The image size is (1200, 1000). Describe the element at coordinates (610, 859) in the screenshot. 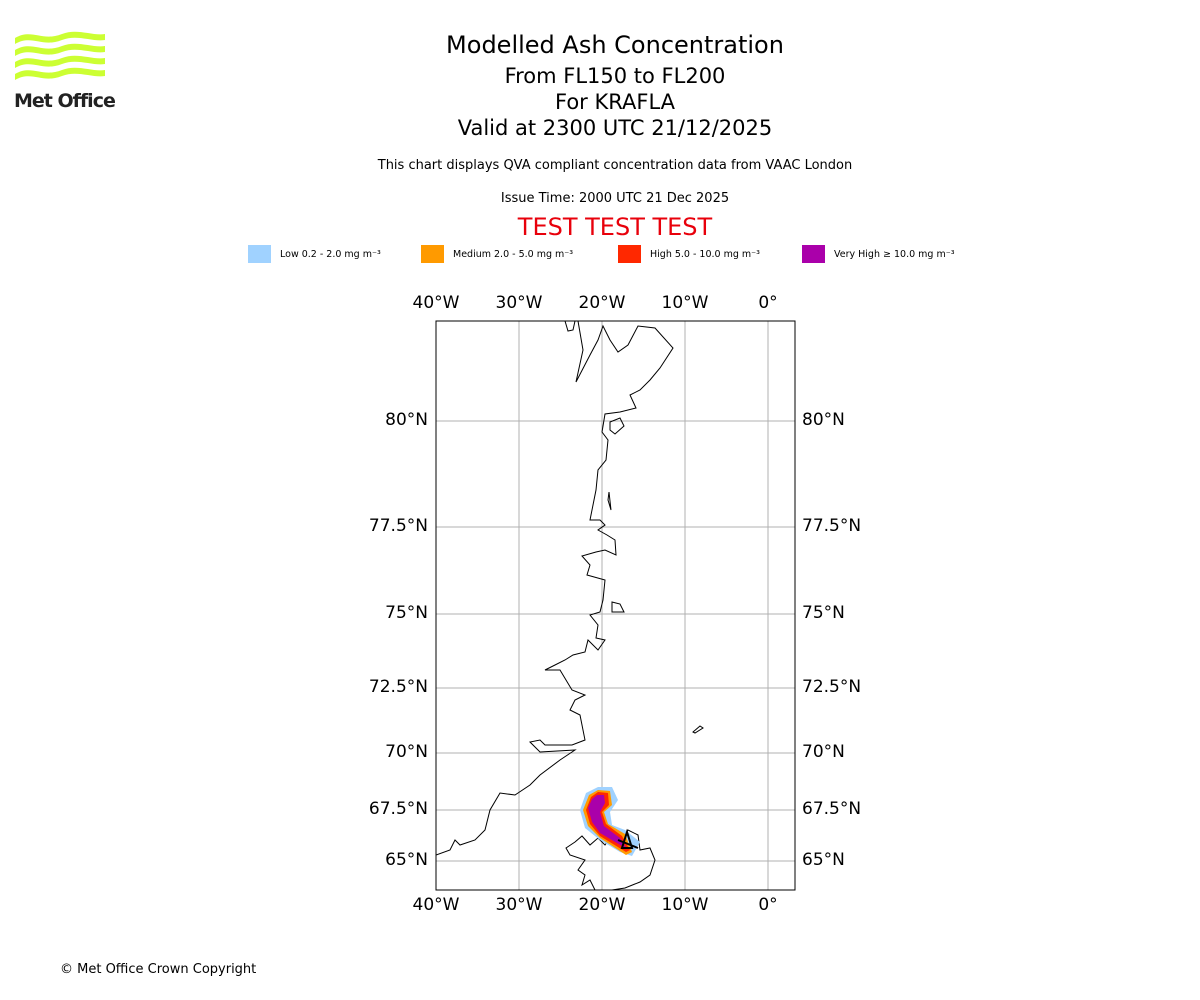

I see `iceland-coastline` at that location.